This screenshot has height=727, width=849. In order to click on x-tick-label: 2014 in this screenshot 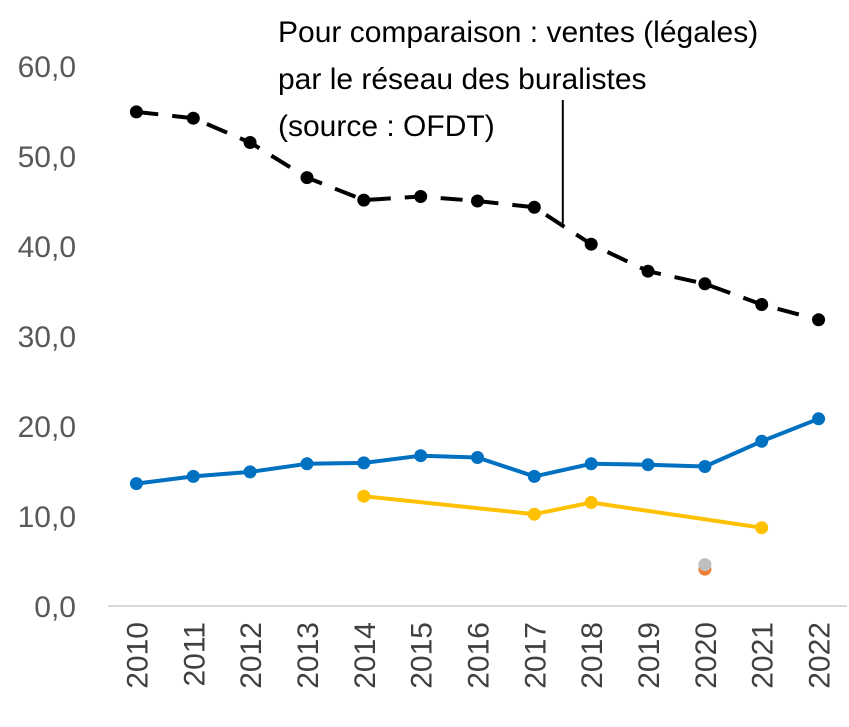, I will do `click(365, 655)`.